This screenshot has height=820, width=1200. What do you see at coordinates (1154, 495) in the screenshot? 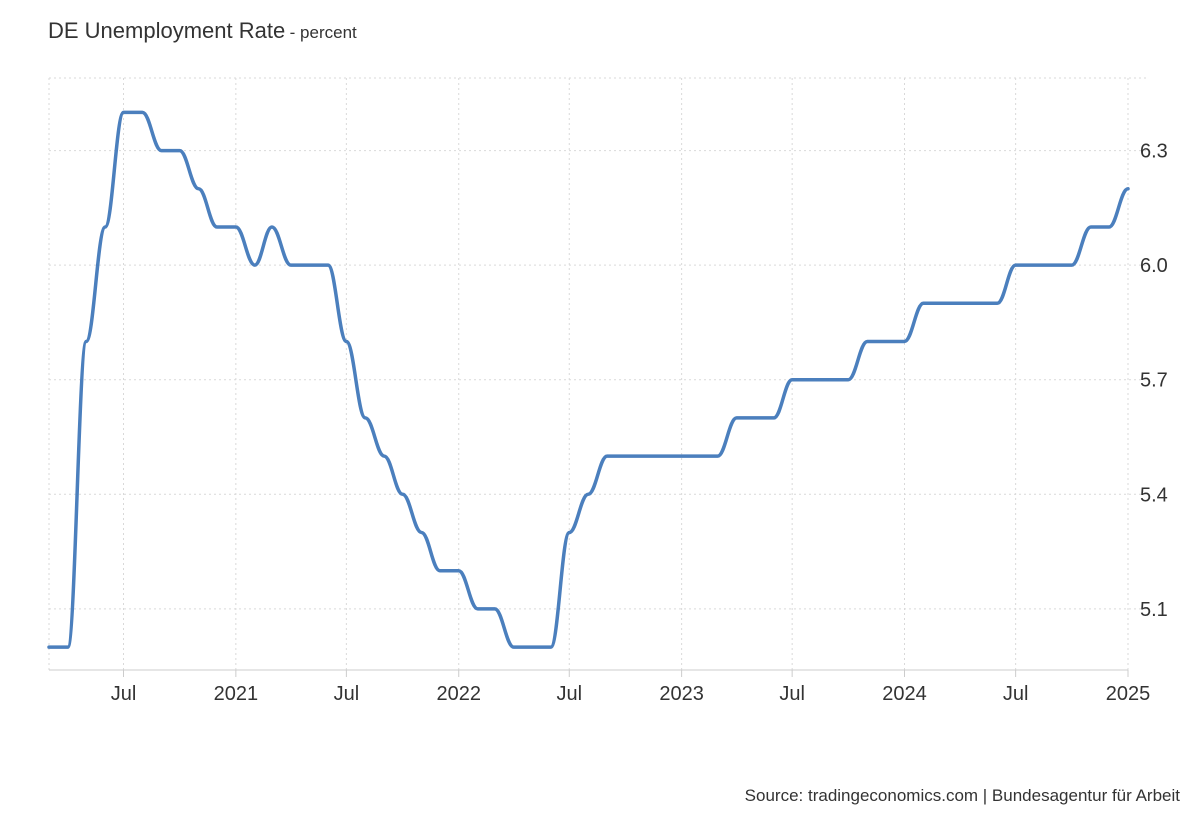
I see `y-tick-label: 5.4` at bounding box center [1154, 495].